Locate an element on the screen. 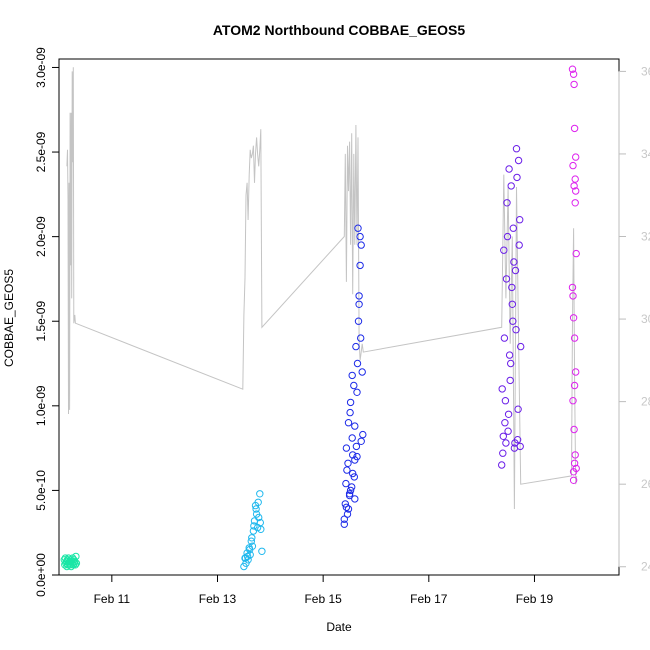  y2-tick-label: 360 is located at coordinates (645, 71).